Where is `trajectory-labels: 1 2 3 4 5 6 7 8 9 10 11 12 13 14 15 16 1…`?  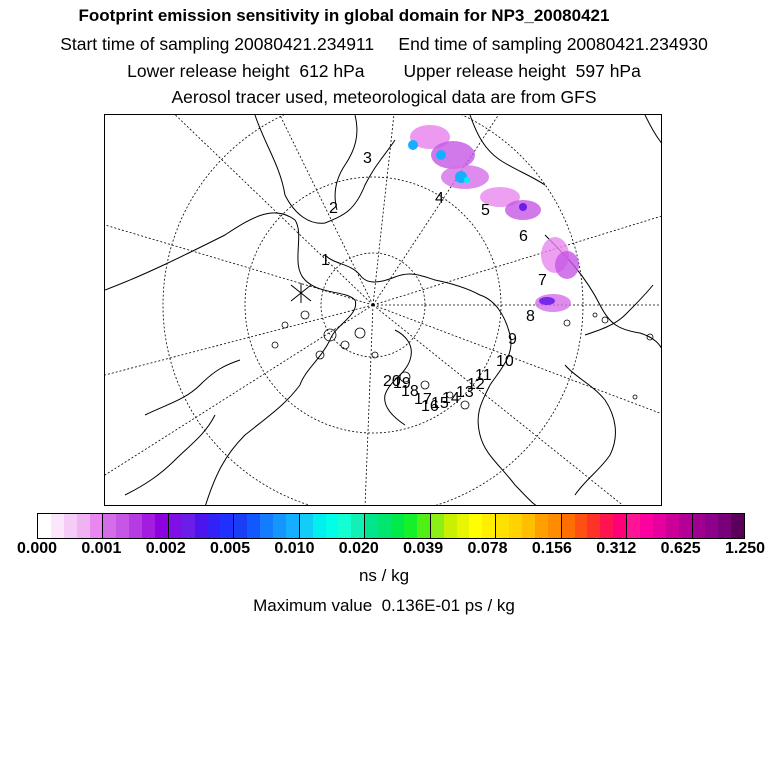 trajectory-labels: 1 2 3 4 5 6 7 8 9 10 11 12 13 14 15 16 1… is located at coordinates (434, 282).